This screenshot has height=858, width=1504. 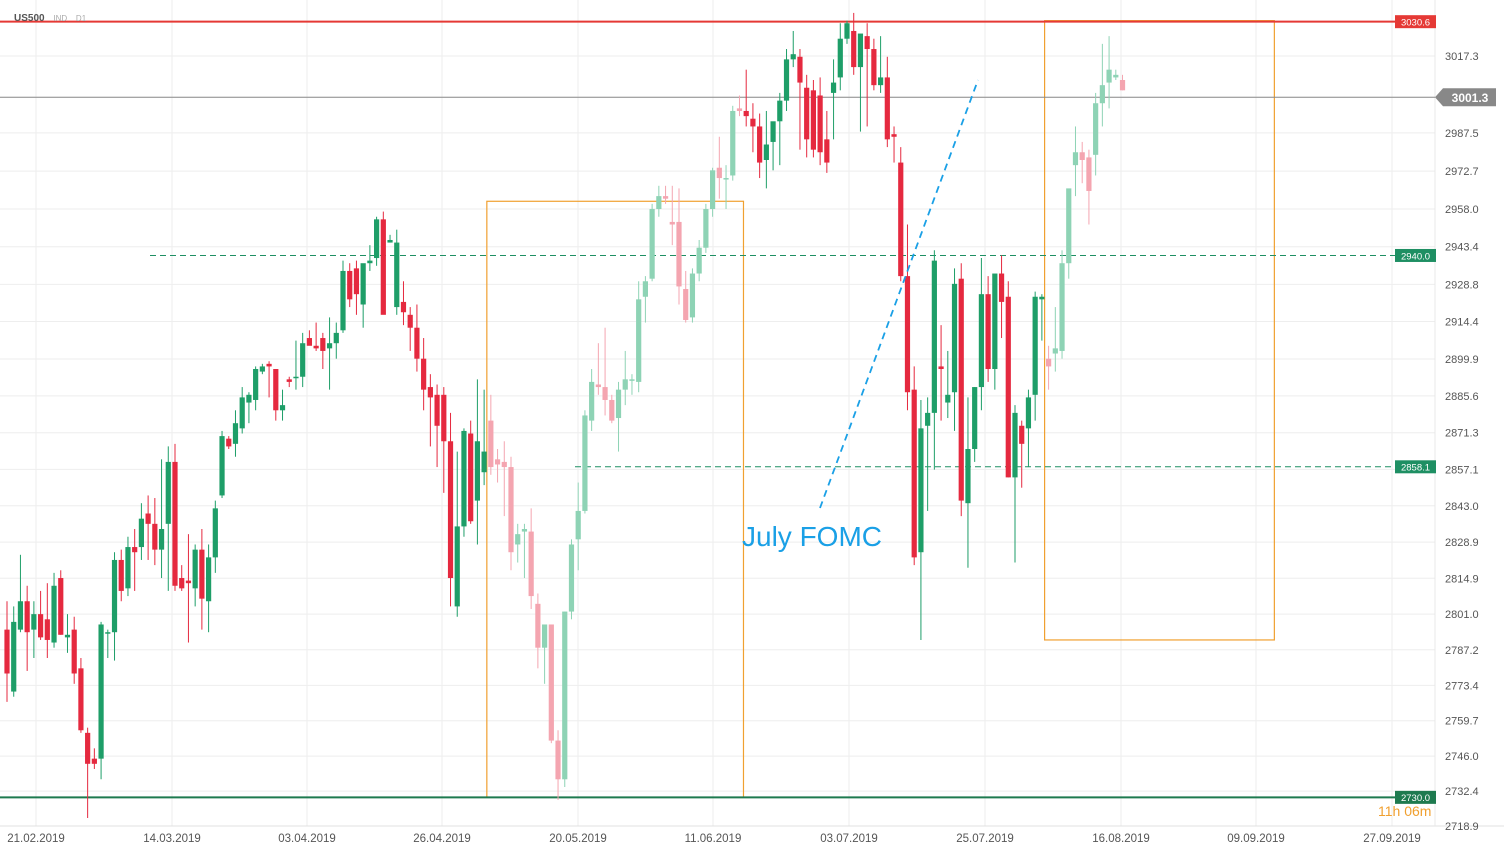 I want to click on price-tag-2940.0: 2940.0, so click(x=1415, y=255).